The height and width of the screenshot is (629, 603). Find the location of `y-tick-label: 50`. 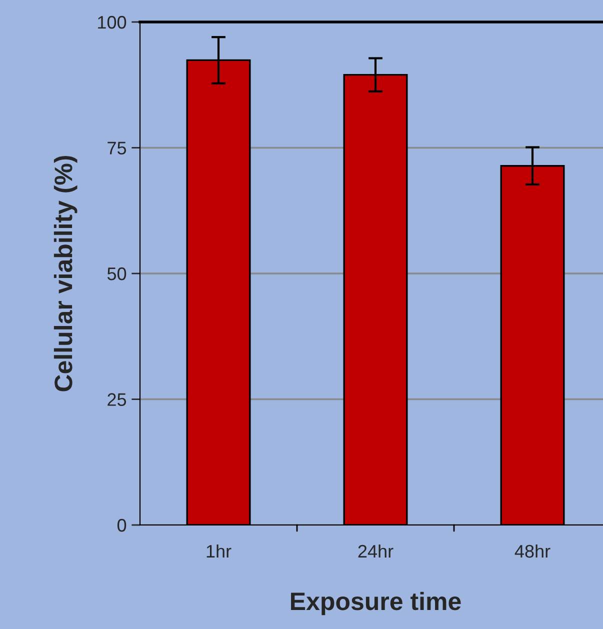

y-tick-label: 50 is located at coordinates (116, 273).